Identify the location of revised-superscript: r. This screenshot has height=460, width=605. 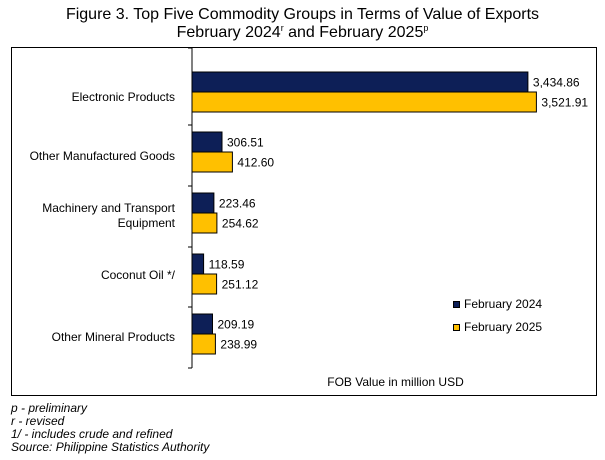
(282, 28).